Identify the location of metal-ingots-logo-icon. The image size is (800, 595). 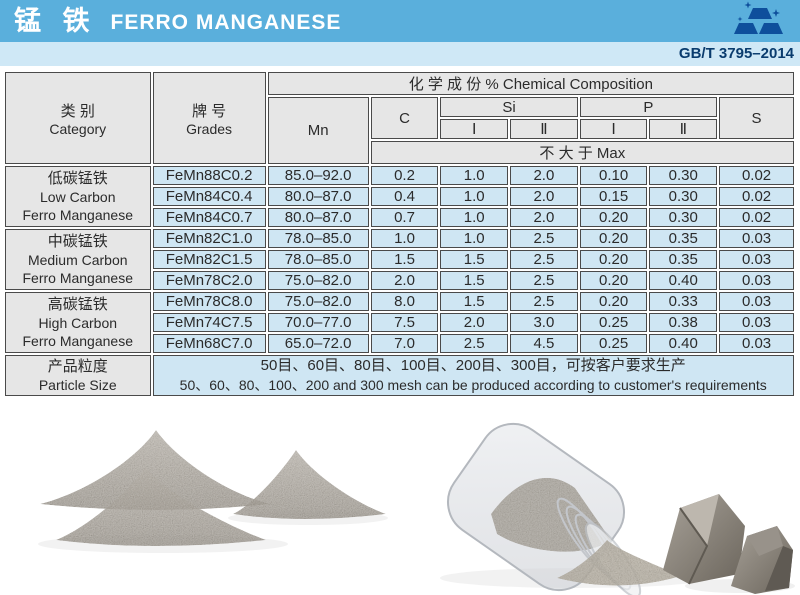
(760, 23).